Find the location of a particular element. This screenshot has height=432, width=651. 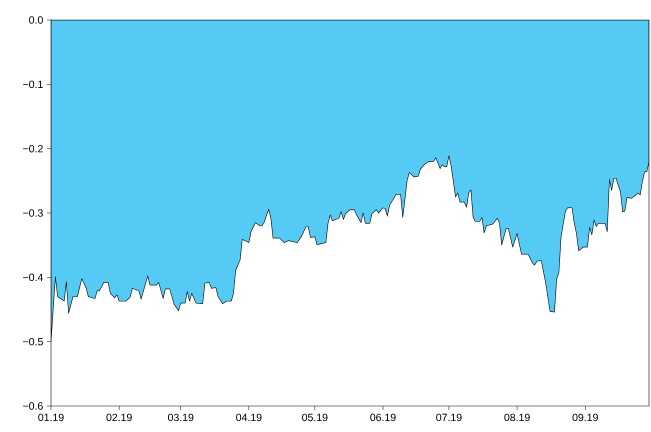

x-tick-label: 03.19 is located at coordinates (181, 418).